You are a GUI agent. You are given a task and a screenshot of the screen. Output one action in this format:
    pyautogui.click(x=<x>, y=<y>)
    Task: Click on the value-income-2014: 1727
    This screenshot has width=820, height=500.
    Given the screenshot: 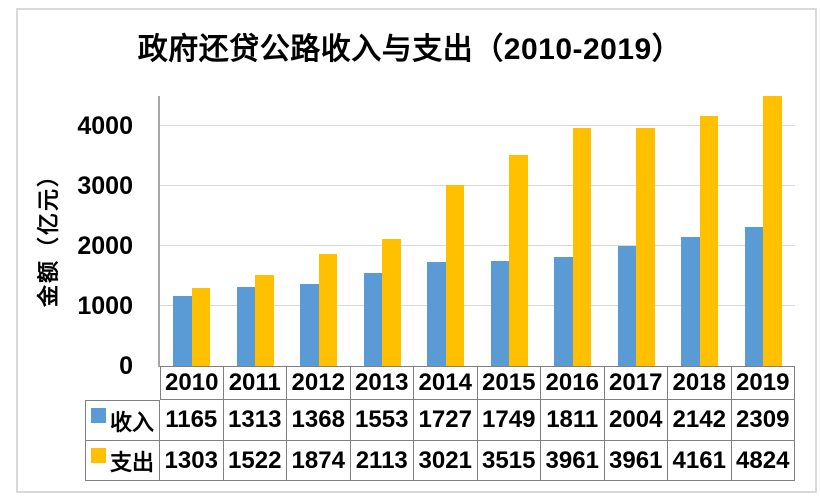 What is the action you would take?
    pyautogui.click(x=446, y=420)
    